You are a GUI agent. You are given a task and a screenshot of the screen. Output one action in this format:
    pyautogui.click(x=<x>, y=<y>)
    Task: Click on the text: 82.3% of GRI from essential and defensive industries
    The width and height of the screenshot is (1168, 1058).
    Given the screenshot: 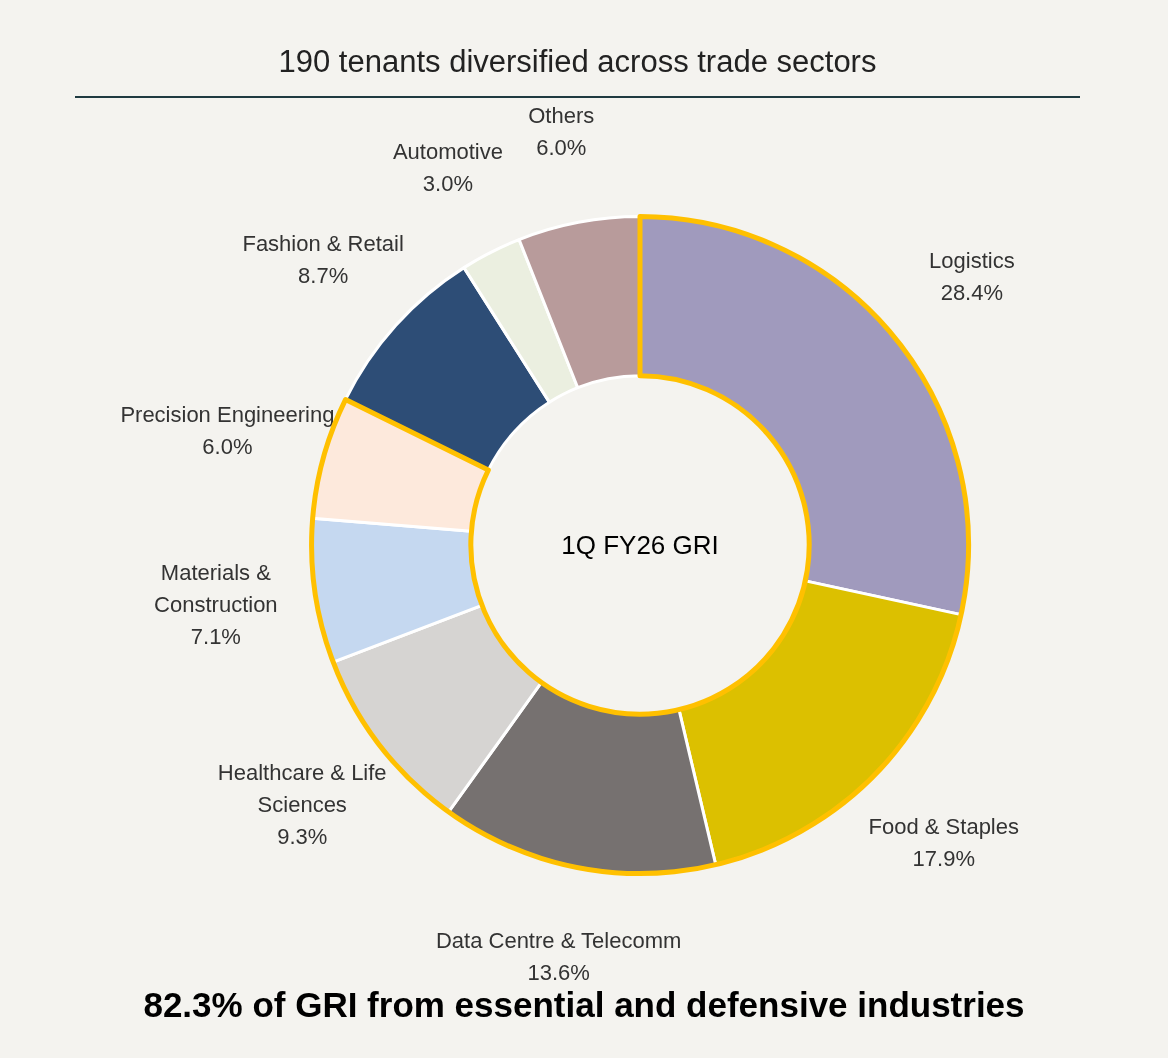 What is the action you would take?
    pyautogui.click(x=584, y=1005)
    